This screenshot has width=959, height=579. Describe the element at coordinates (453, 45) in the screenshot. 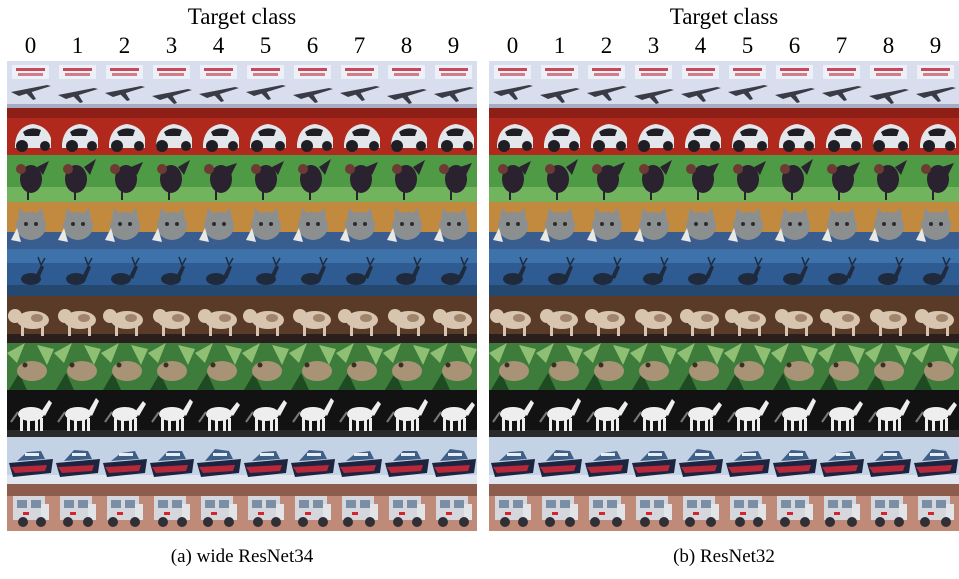

I see `column-label: 9` at that location.